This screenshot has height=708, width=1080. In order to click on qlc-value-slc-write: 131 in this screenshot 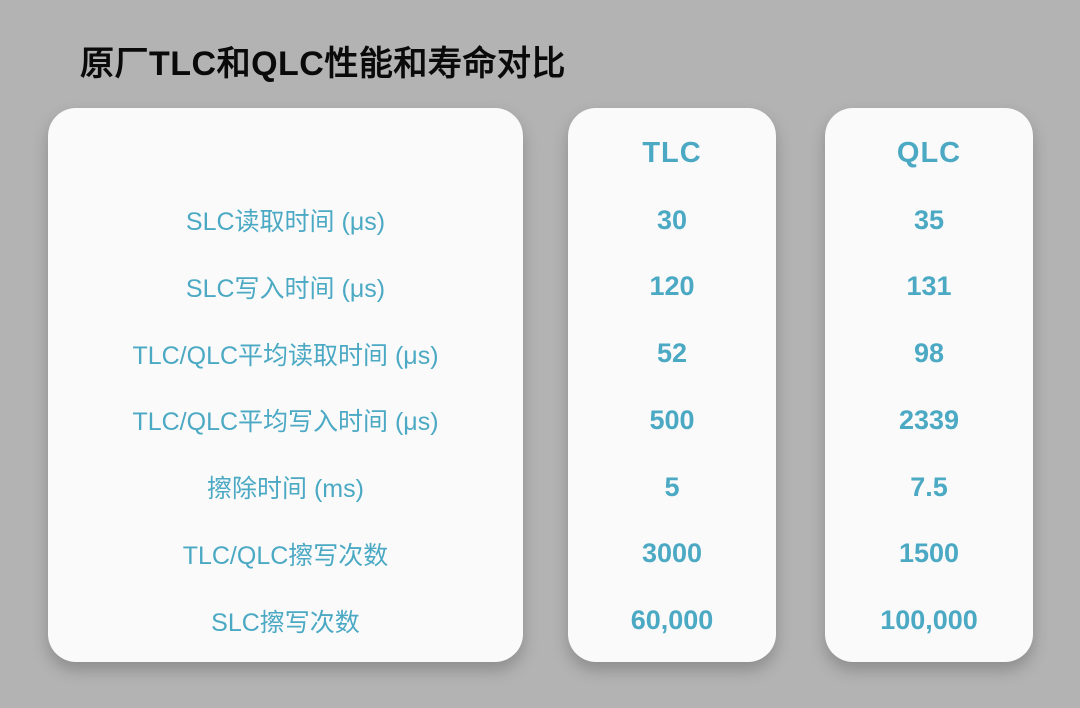, I will do `click(929, 286)`.